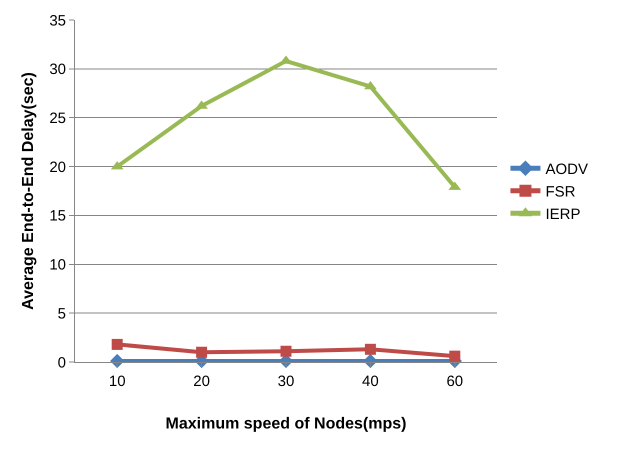 The image size is (622, 452). What do you see at coordinates (57, 118) in the screenshot?
I see `y-tick-label: 25` at bounding box center [57, 118].